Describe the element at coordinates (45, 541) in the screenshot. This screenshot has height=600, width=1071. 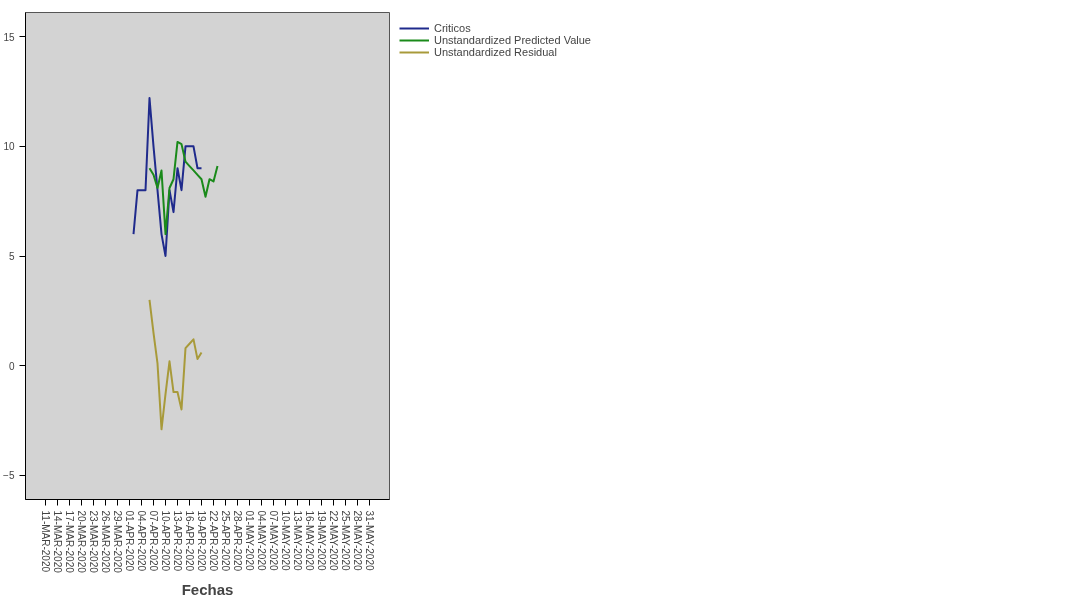
I see `x-tick-label: 11-MAR-2020` at that location.